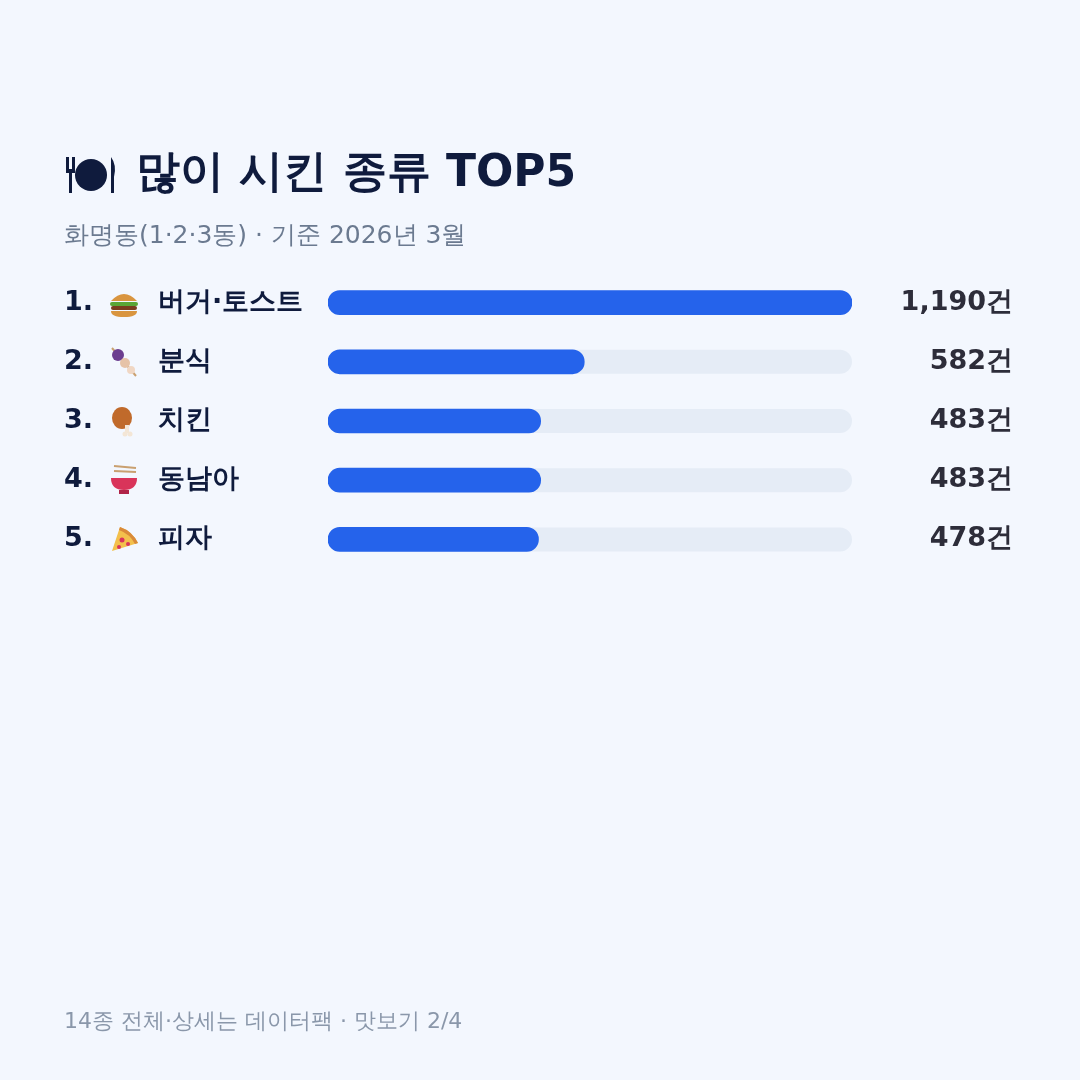 This screenshot has height=1080, width=1080. What do you see at coordinates (956, 300) in the screenshot?
I see `data-label: 1,190건` at bounding box center [956, 300].